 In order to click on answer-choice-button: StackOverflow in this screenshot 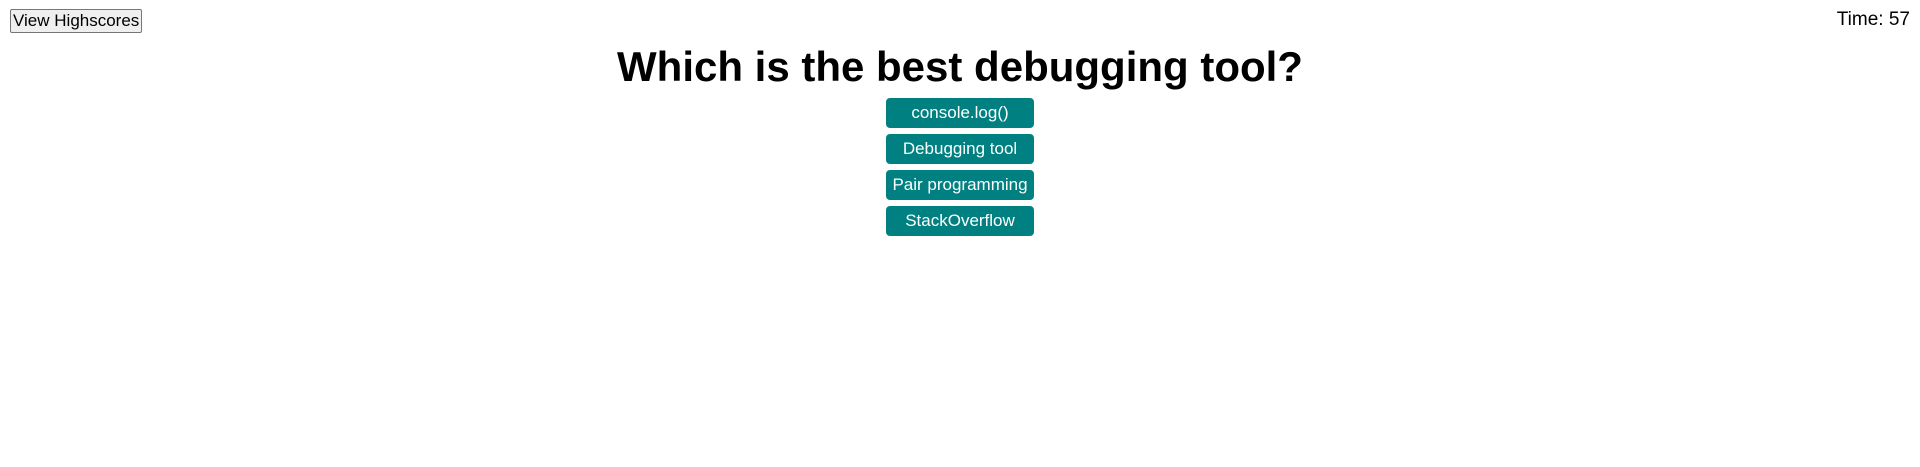, I will do `click(960, 221)`.